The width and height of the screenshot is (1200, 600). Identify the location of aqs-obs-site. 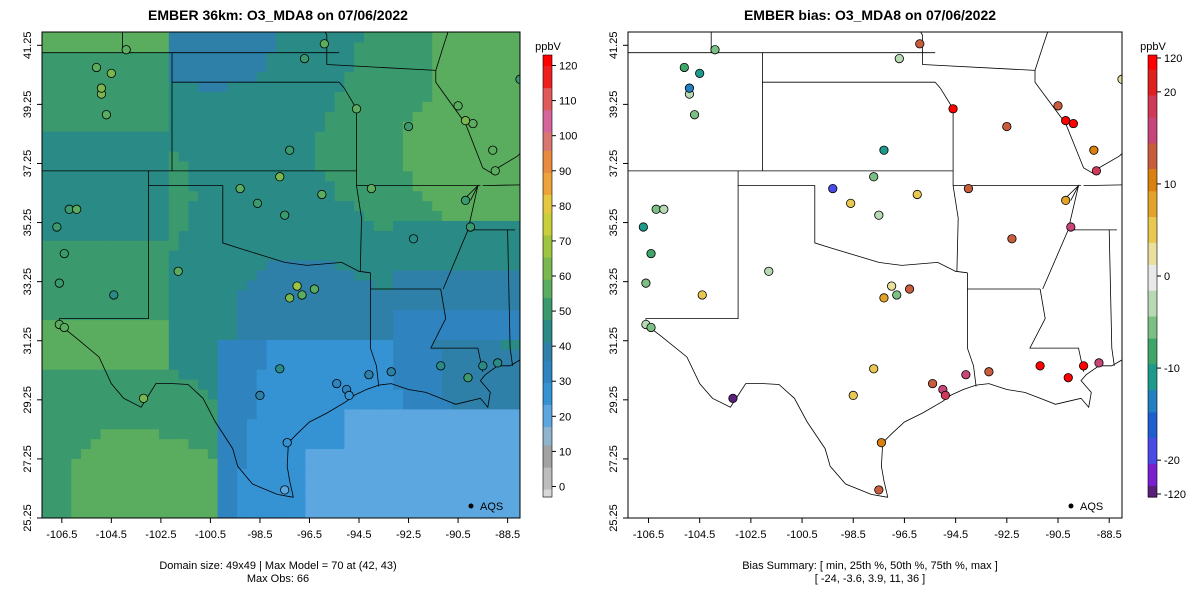
(391, 372).